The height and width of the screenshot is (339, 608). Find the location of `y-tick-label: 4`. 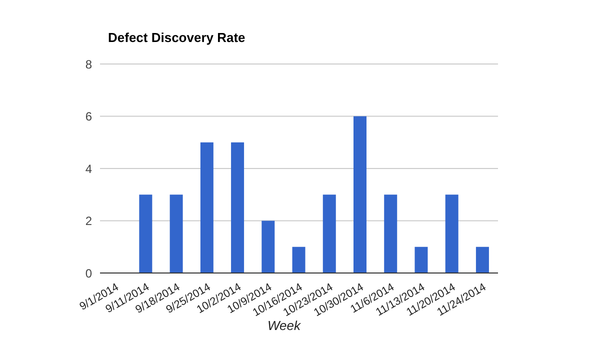

y-tick-label: 4 is located at coordinates (88, 169).